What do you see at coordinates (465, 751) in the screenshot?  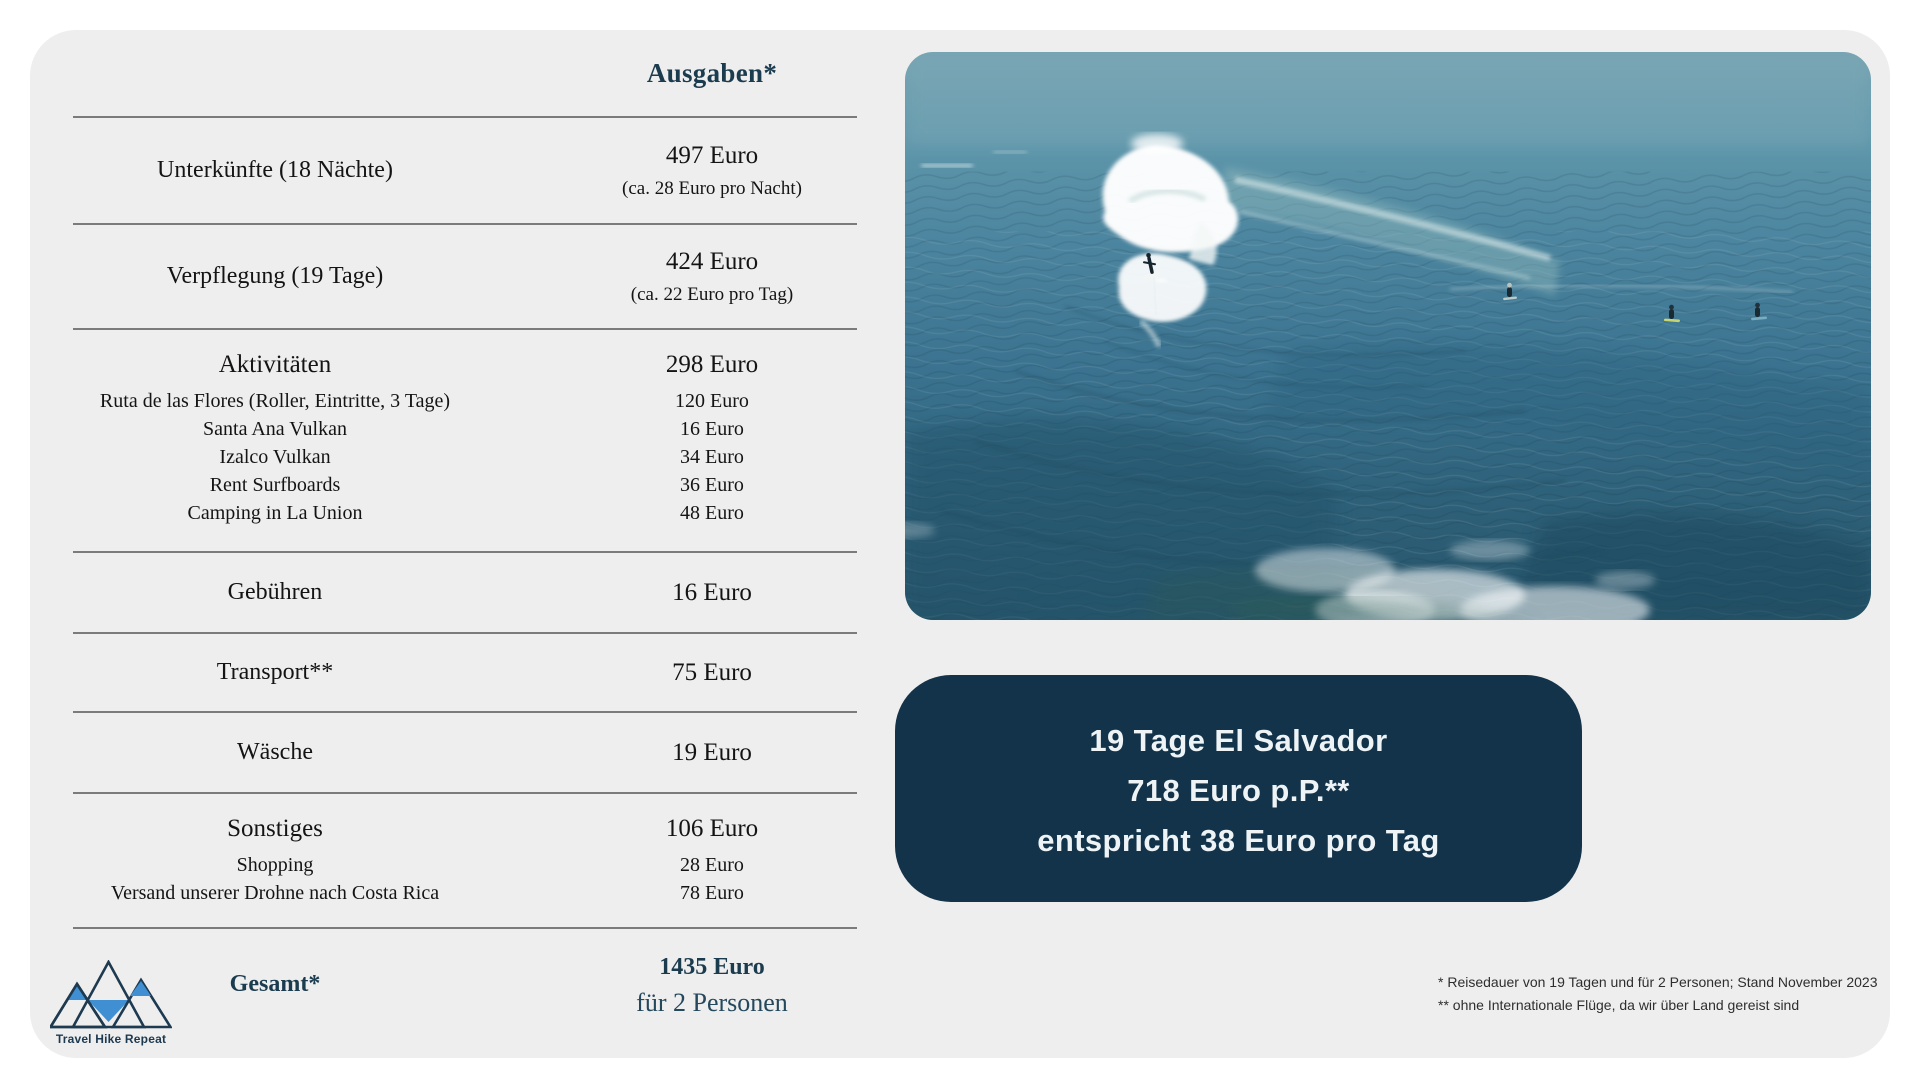 I see `table-row: Wäsche 19 Euro` at bounding box center [465, 751].